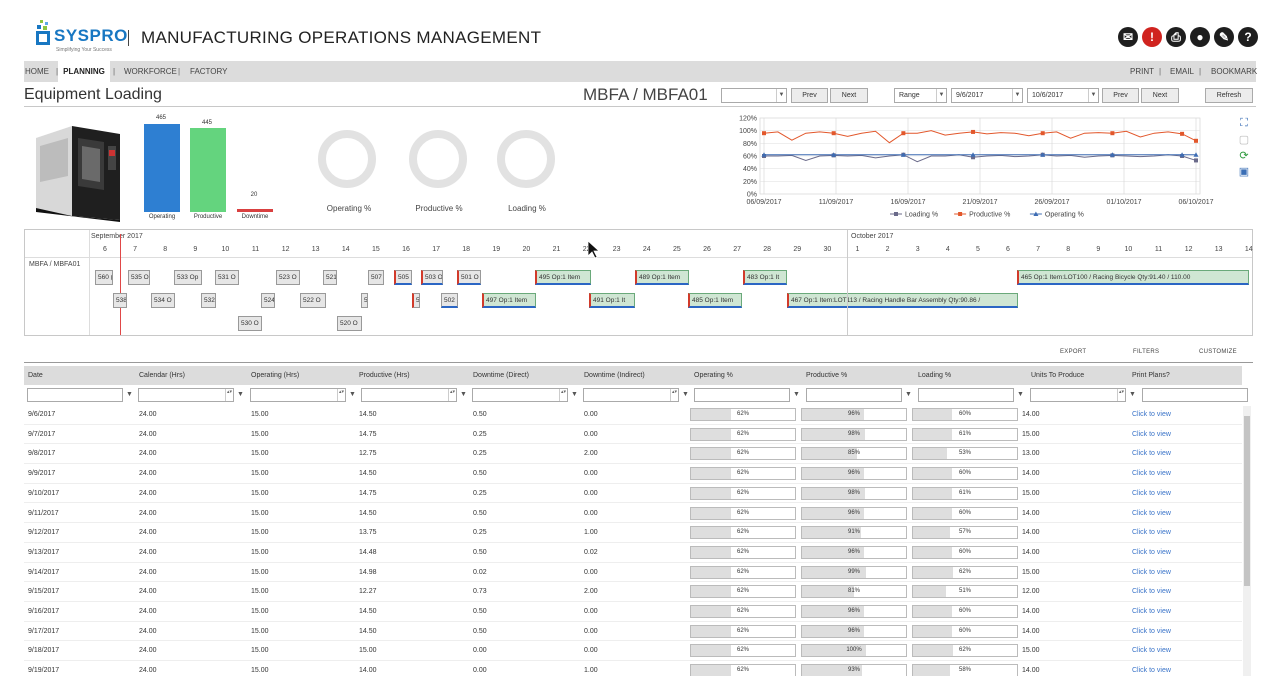  What do you see at coordinates (1234, 71) in the screenshot?
I see `nav-bookmark: BOOKMARK` at bounding box center [1234, 71].